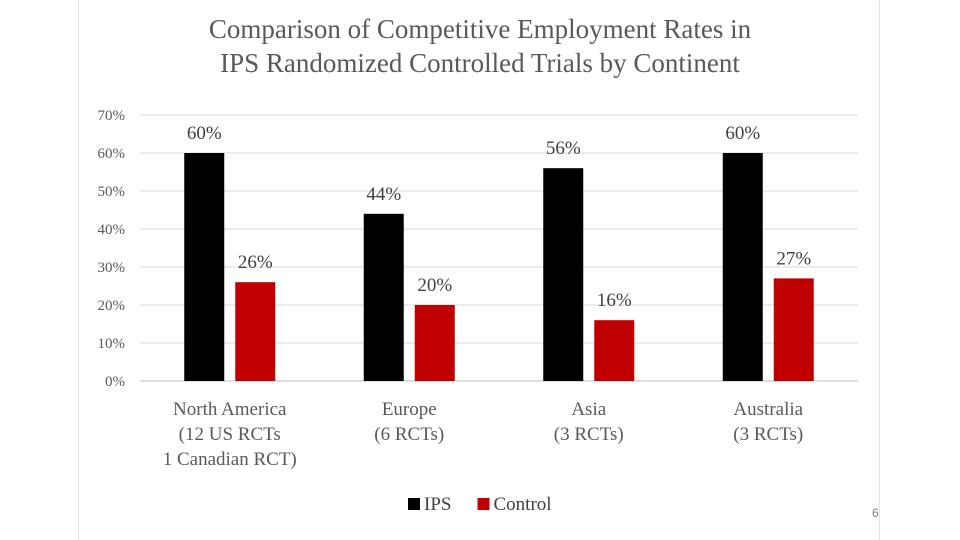 This screenshot has width=960, height=540. Describe the element at coordinates (434, 285) in the screenshot. I see `data-label: 20%` at that location.